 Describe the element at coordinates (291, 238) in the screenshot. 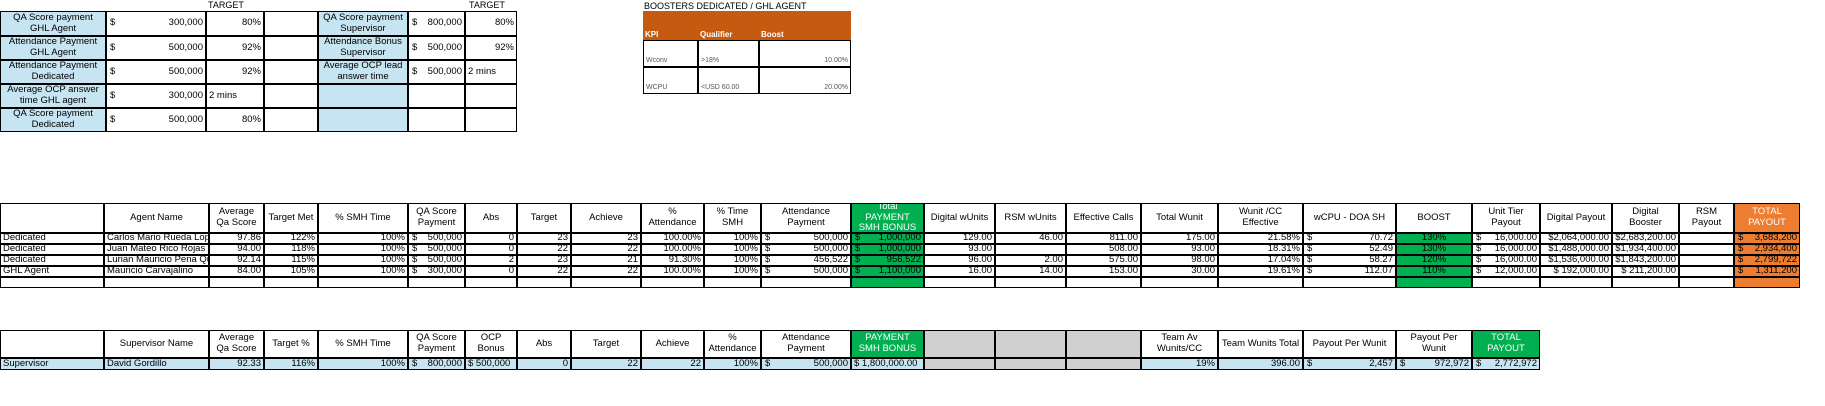

I see `agent-data-cell: 122%` at that location.